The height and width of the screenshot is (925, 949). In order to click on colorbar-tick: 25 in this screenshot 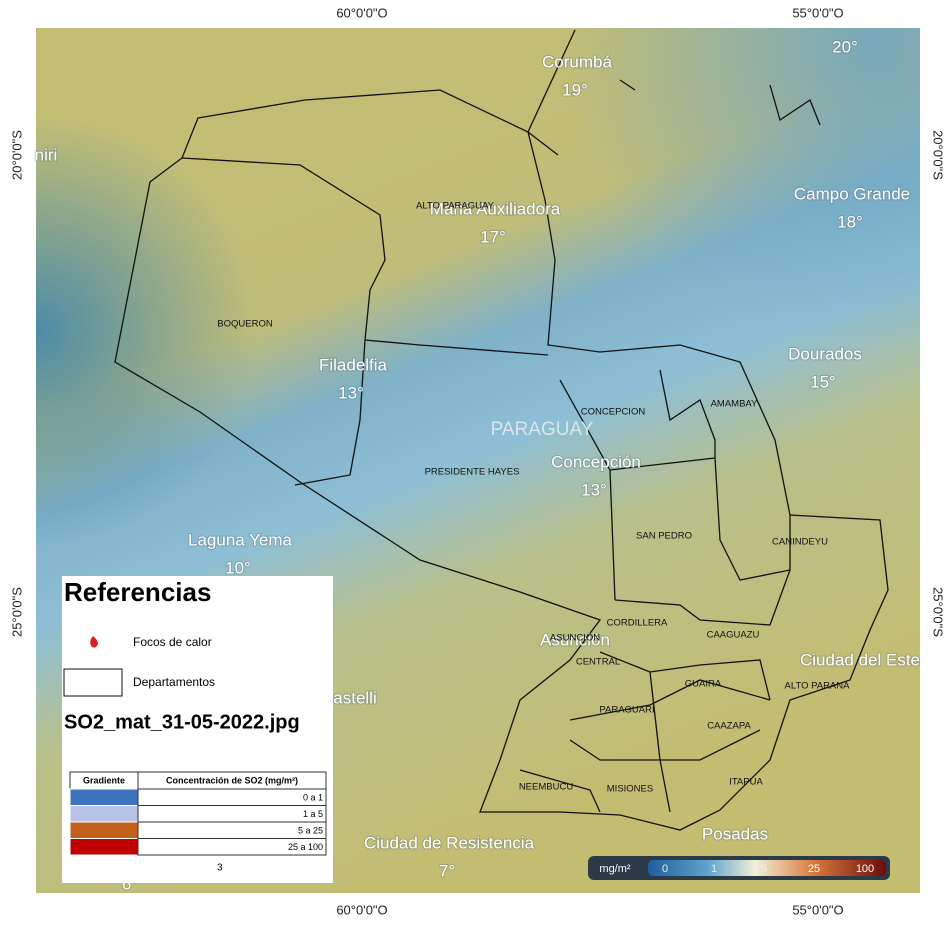, I will do `click(814, 869)`.